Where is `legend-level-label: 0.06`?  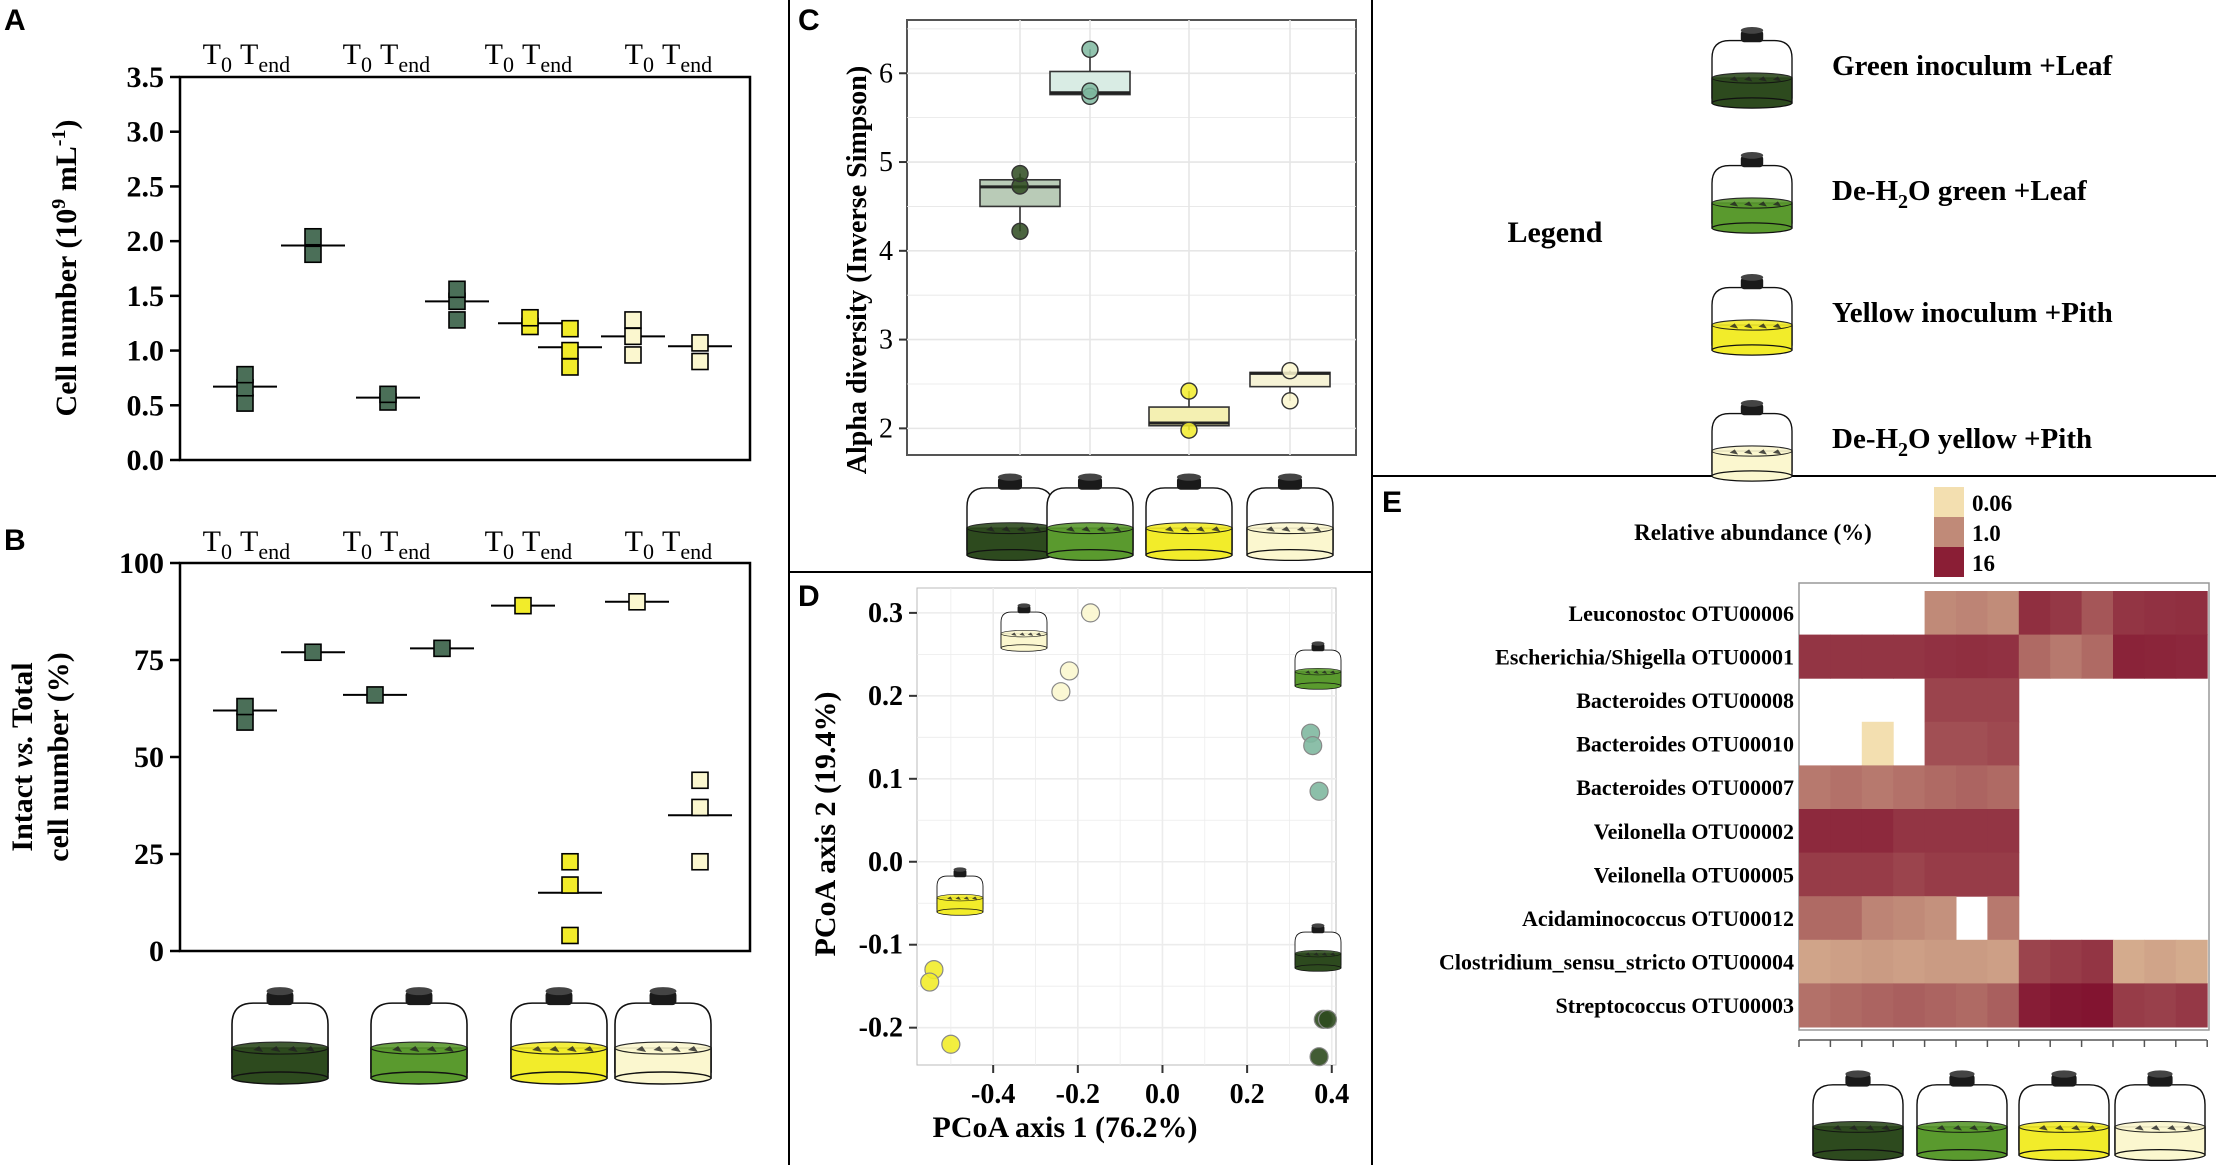
legend-level-label: 0.06 is located at coordinates (1992, 503).